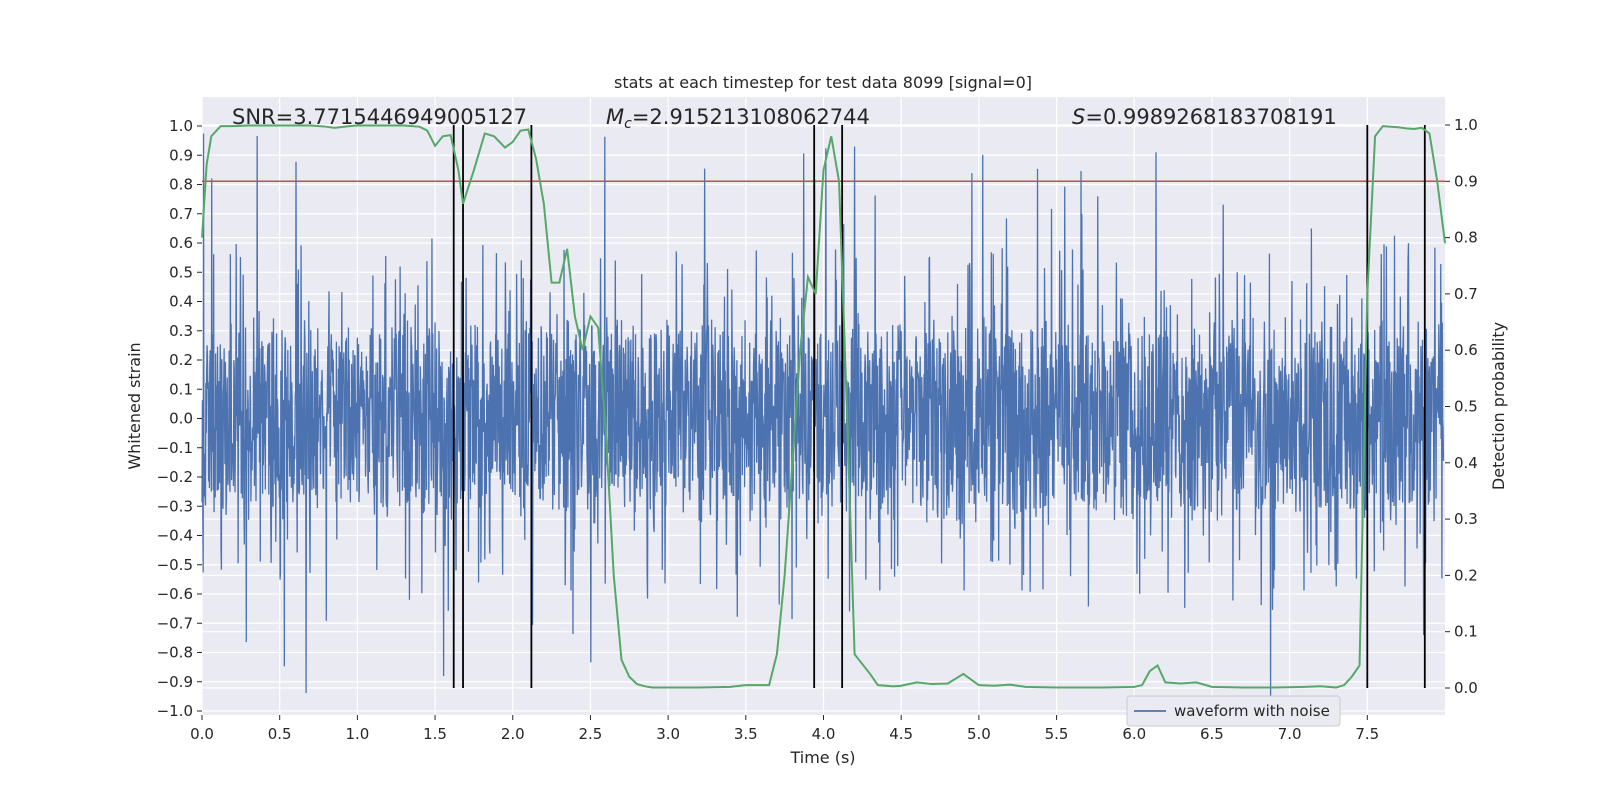  What do you see at coordinates (628, 124) in the screenshot?
I see `chirp-mass-subscript: c` at bounding box center [628, 124].